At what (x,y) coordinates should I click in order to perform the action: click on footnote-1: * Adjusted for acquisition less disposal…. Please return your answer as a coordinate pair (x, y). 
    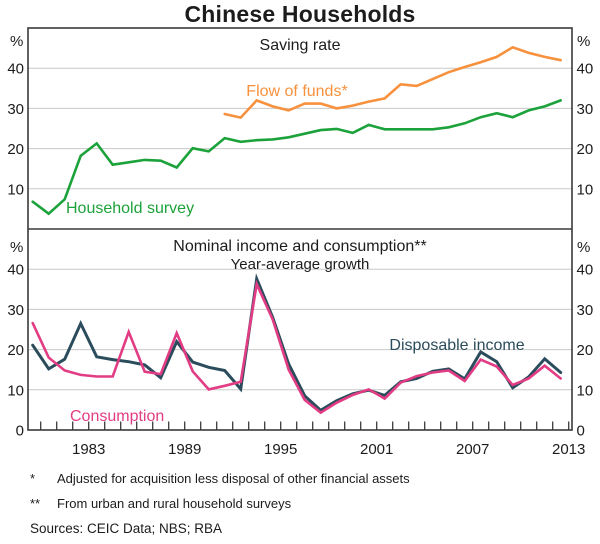
    Looking at the image, I should click on (220, 478).